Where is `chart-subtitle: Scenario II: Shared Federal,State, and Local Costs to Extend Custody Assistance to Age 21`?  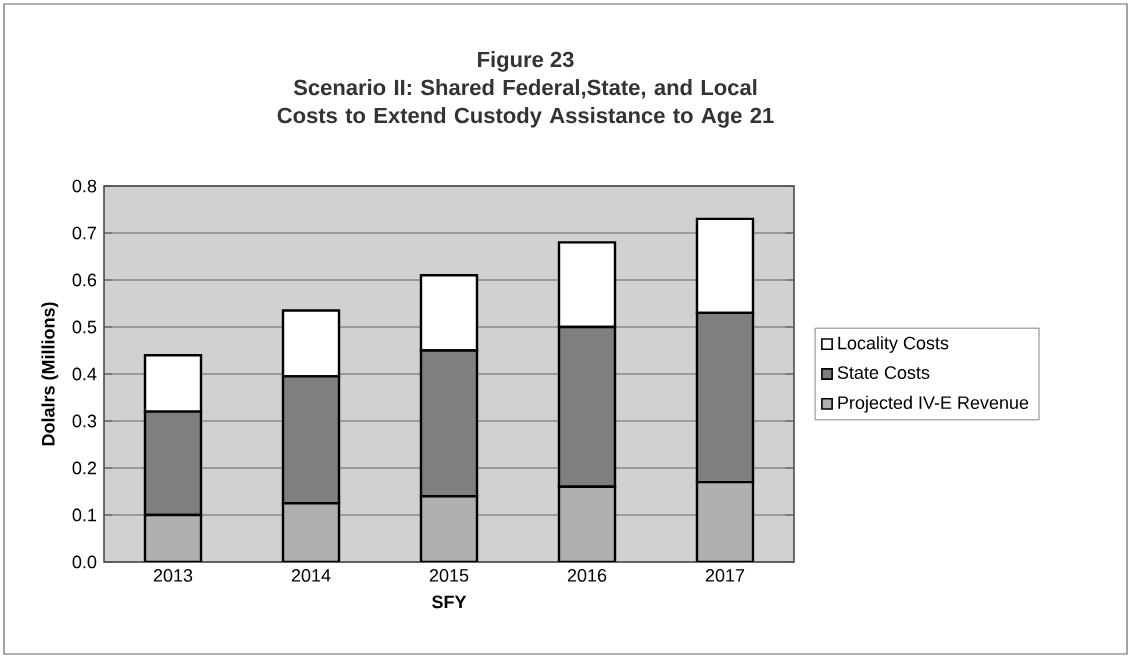 chart-subtitle: Scenario II: Shared Federal,State, and Local Costs to Extend Custody Assistance to Age 21 is located at coordinates (525, 103).